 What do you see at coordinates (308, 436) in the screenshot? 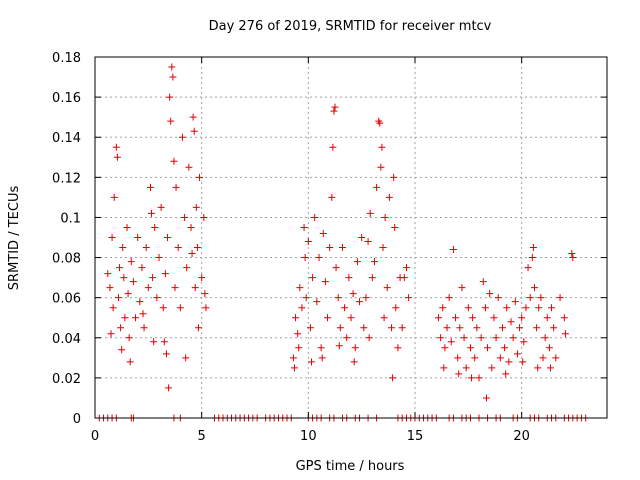
I see `x-tick-label: 10` at bounding box center [308, 436].